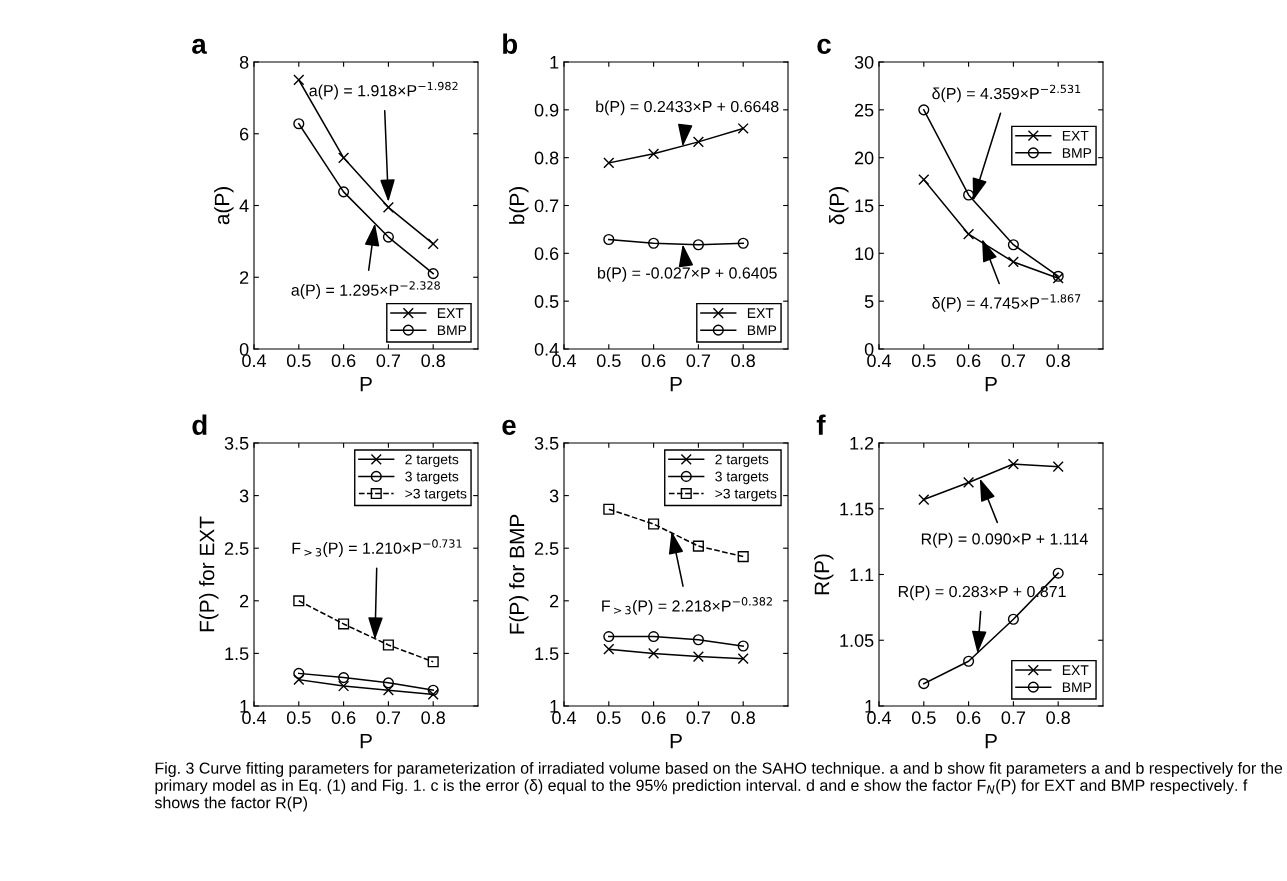 This screenshot has width=1287, height=881. Describe the element at coordinates (546, 254) in the screenshot. I see `y-tick-label: 0.6` at that location.